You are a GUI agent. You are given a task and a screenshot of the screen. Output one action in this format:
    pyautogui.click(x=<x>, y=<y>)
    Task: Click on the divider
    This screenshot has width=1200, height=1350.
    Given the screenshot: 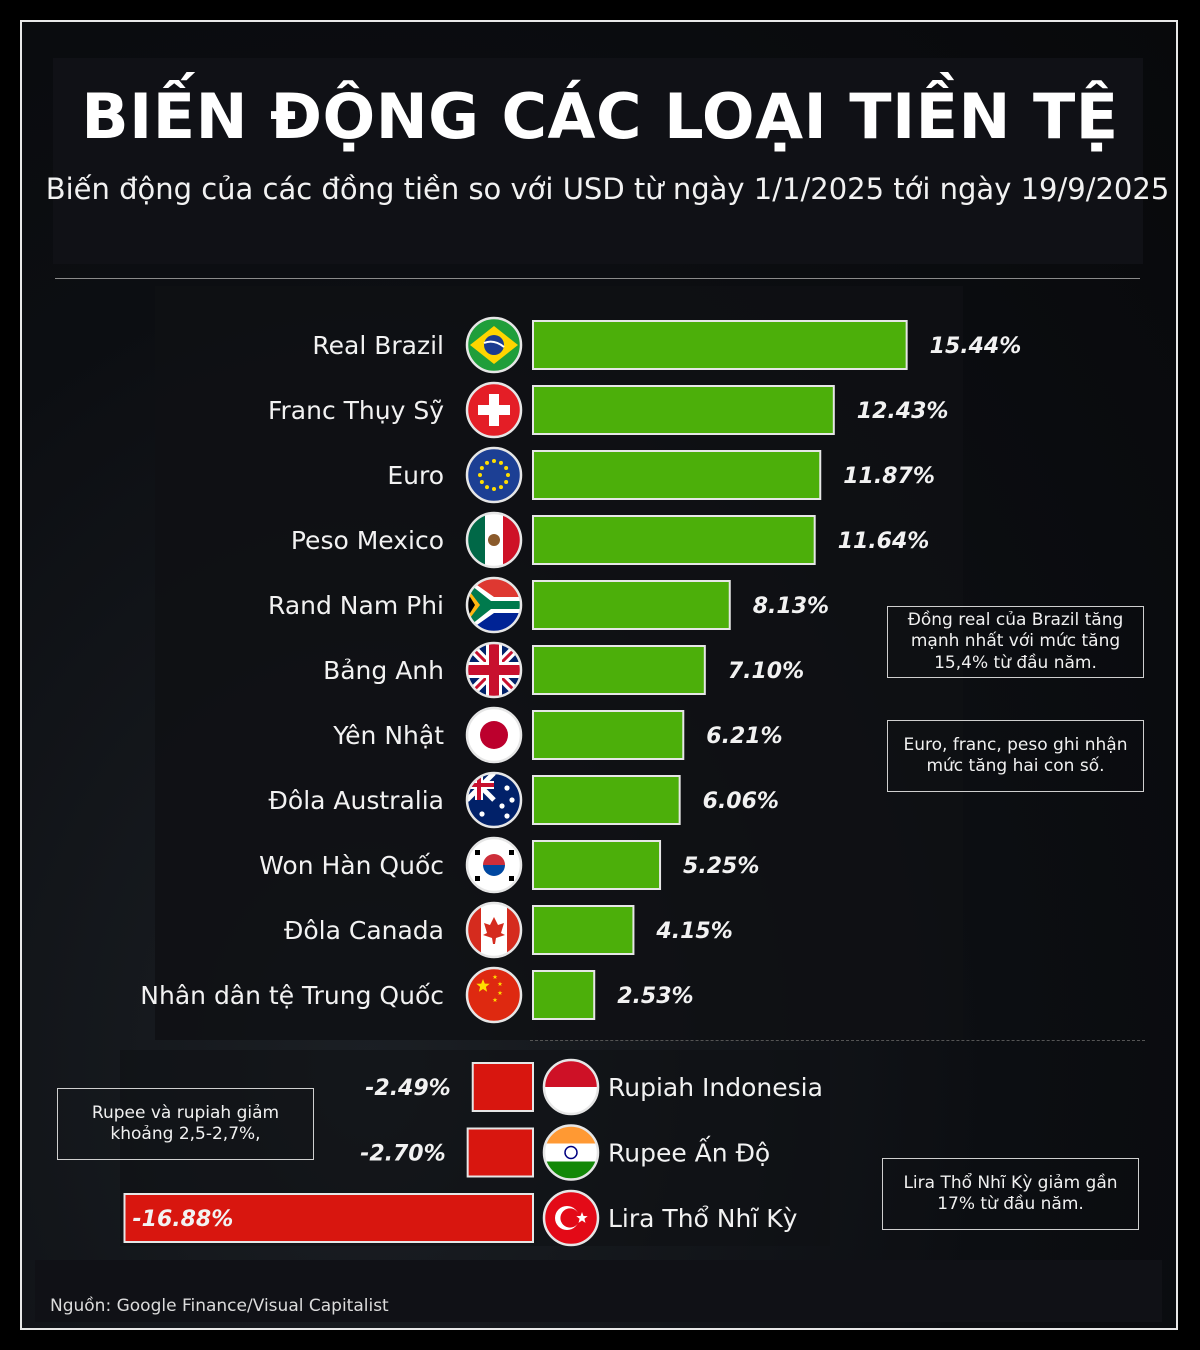 What is the action you would take?
    pyautogui.click(x=597, y=278)
    